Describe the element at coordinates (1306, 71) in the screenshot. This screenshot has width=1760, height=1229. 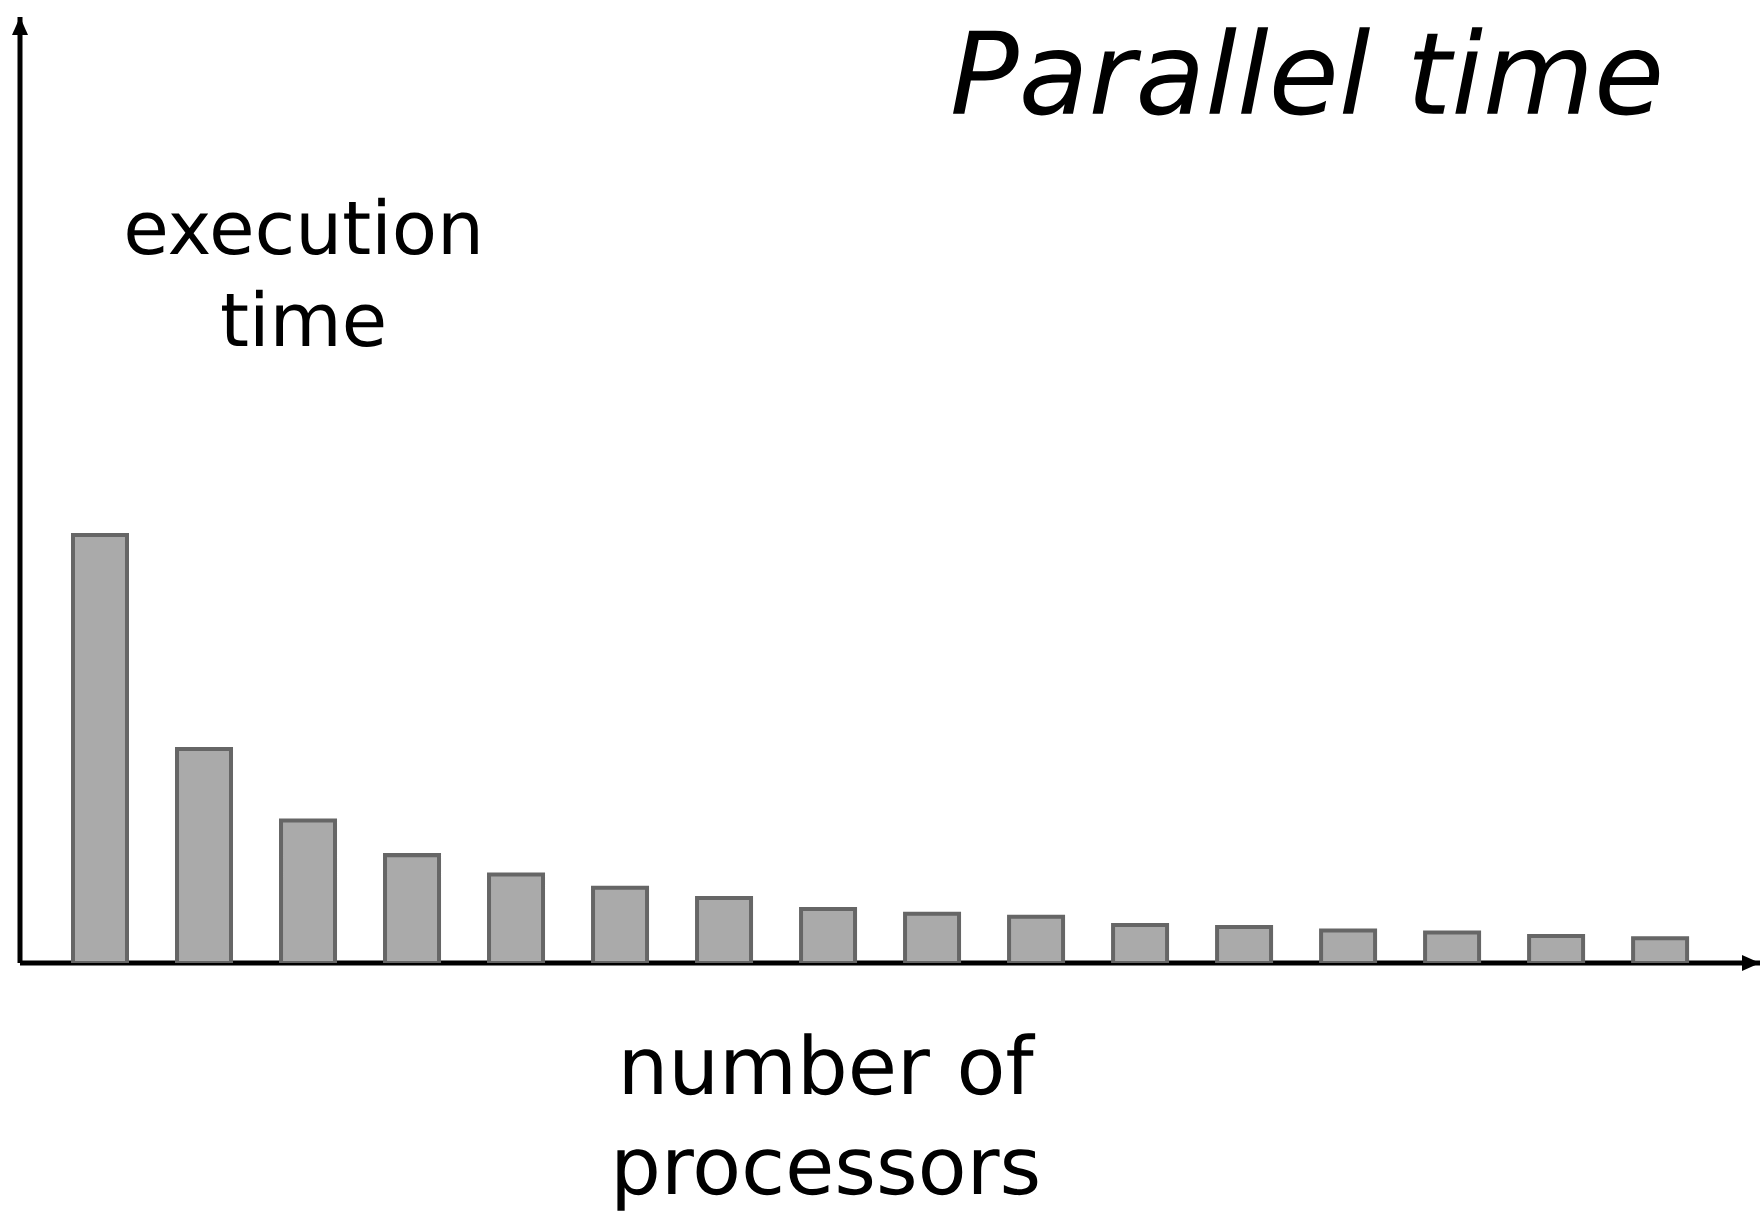
I see `chart-title: Parallel time` at that location.